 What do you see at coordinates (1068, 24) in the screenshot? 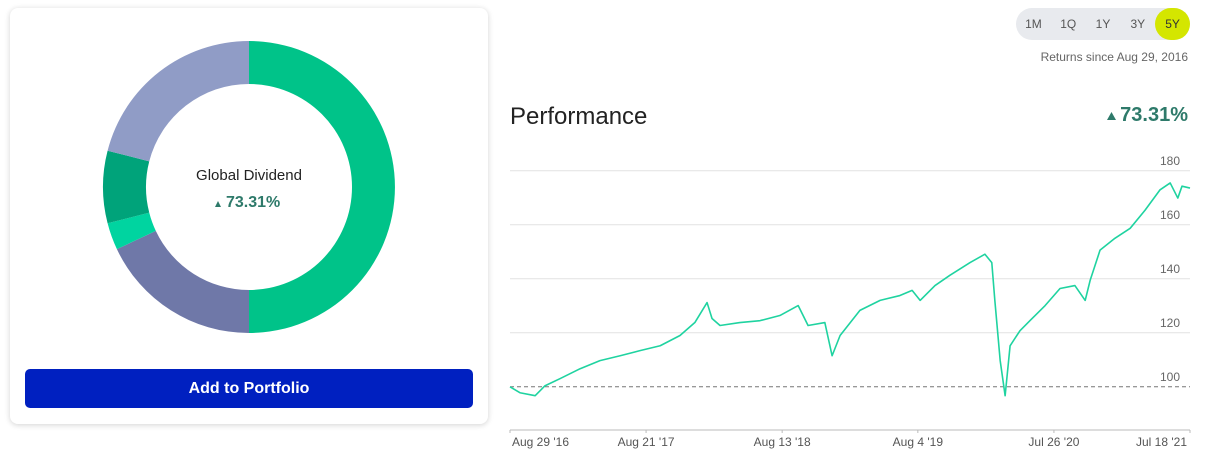
I see `range-button: 1Q` at bounding box center [1068, 24].